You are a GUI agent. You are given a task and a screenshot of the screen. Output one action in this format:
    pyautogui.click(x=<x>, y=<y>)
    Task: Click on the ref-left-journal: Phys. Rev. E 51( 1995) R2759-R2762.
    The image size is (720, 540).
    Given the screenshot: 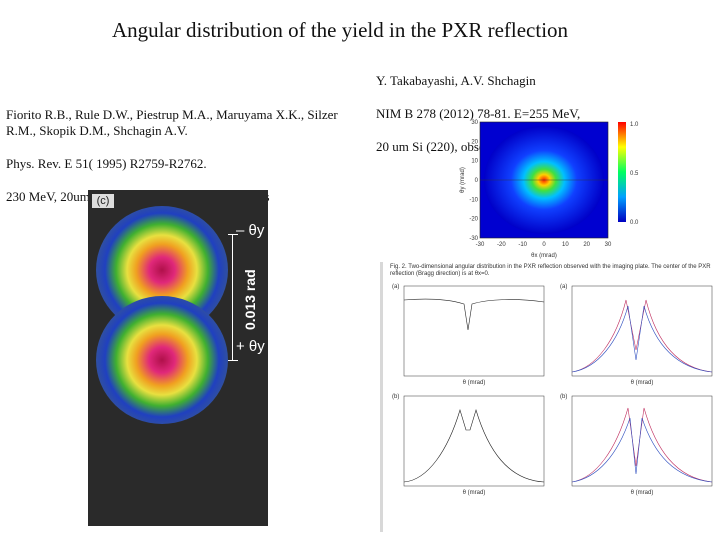 What is the action you would take?
    pyautogui.click(x=106, y=163)
    